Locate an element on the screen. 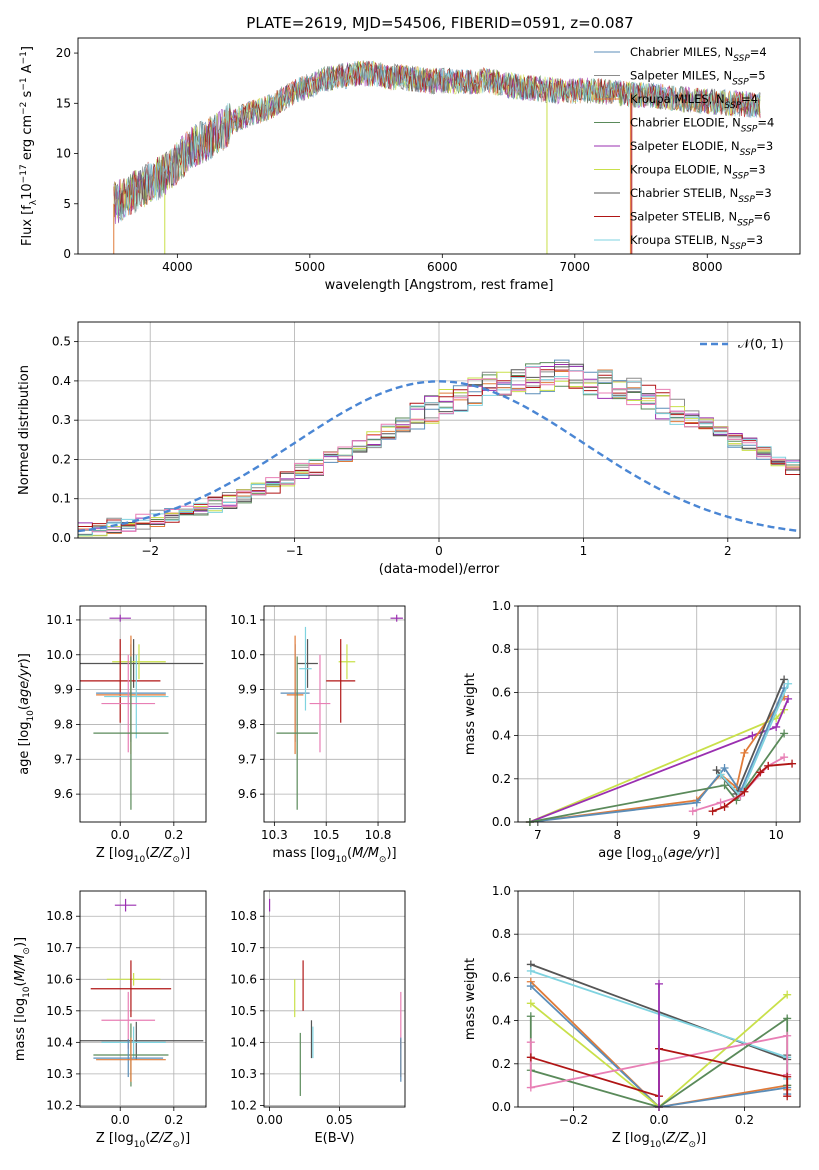  y-axis-label: mass [log10(M/M⊙)] is located at coordinates (22, 999).